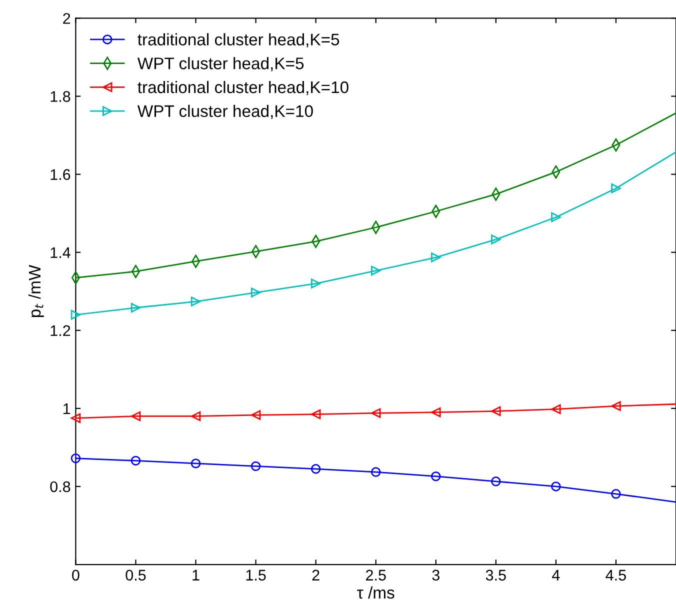 The height and width of the screenshot is (607, 676). Describe the element at coordinates (66, 18) in the screenshot. I see `y-tick-label: 2` at that location.